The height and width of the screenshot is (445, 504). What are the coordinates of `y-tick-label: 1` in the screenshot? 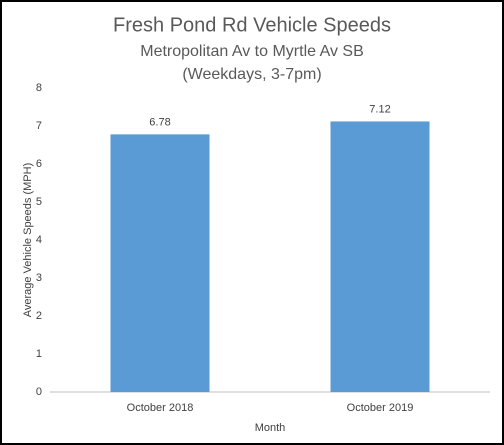 It's located at (39, 354).